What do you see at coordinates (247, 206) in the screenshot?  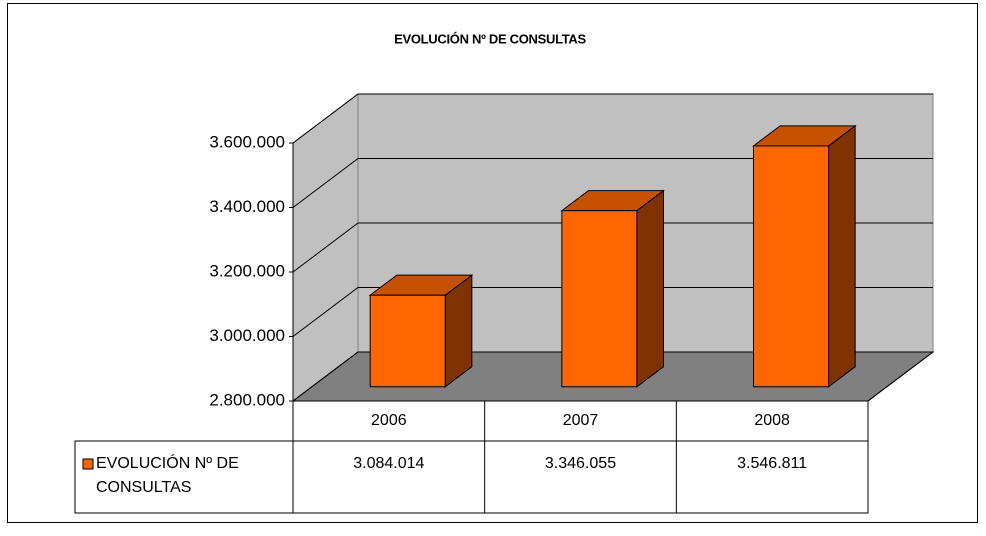 I see `y-tick-label: 3.400.000` at bounding box center [247, 206].